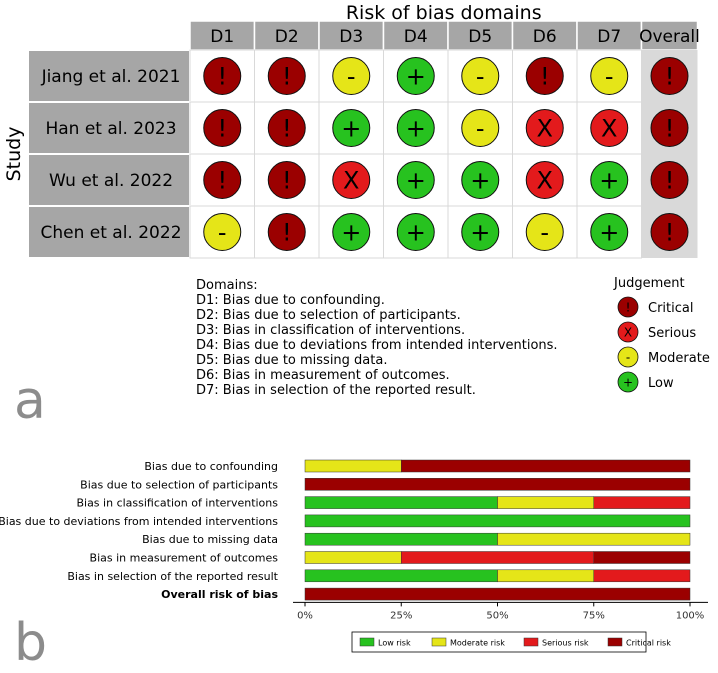 The image size is (718, 673). What do you see at coordinates (30, 395) in the screenshot?
I see `panel-label-a: a` at bounding box center [30, 395].